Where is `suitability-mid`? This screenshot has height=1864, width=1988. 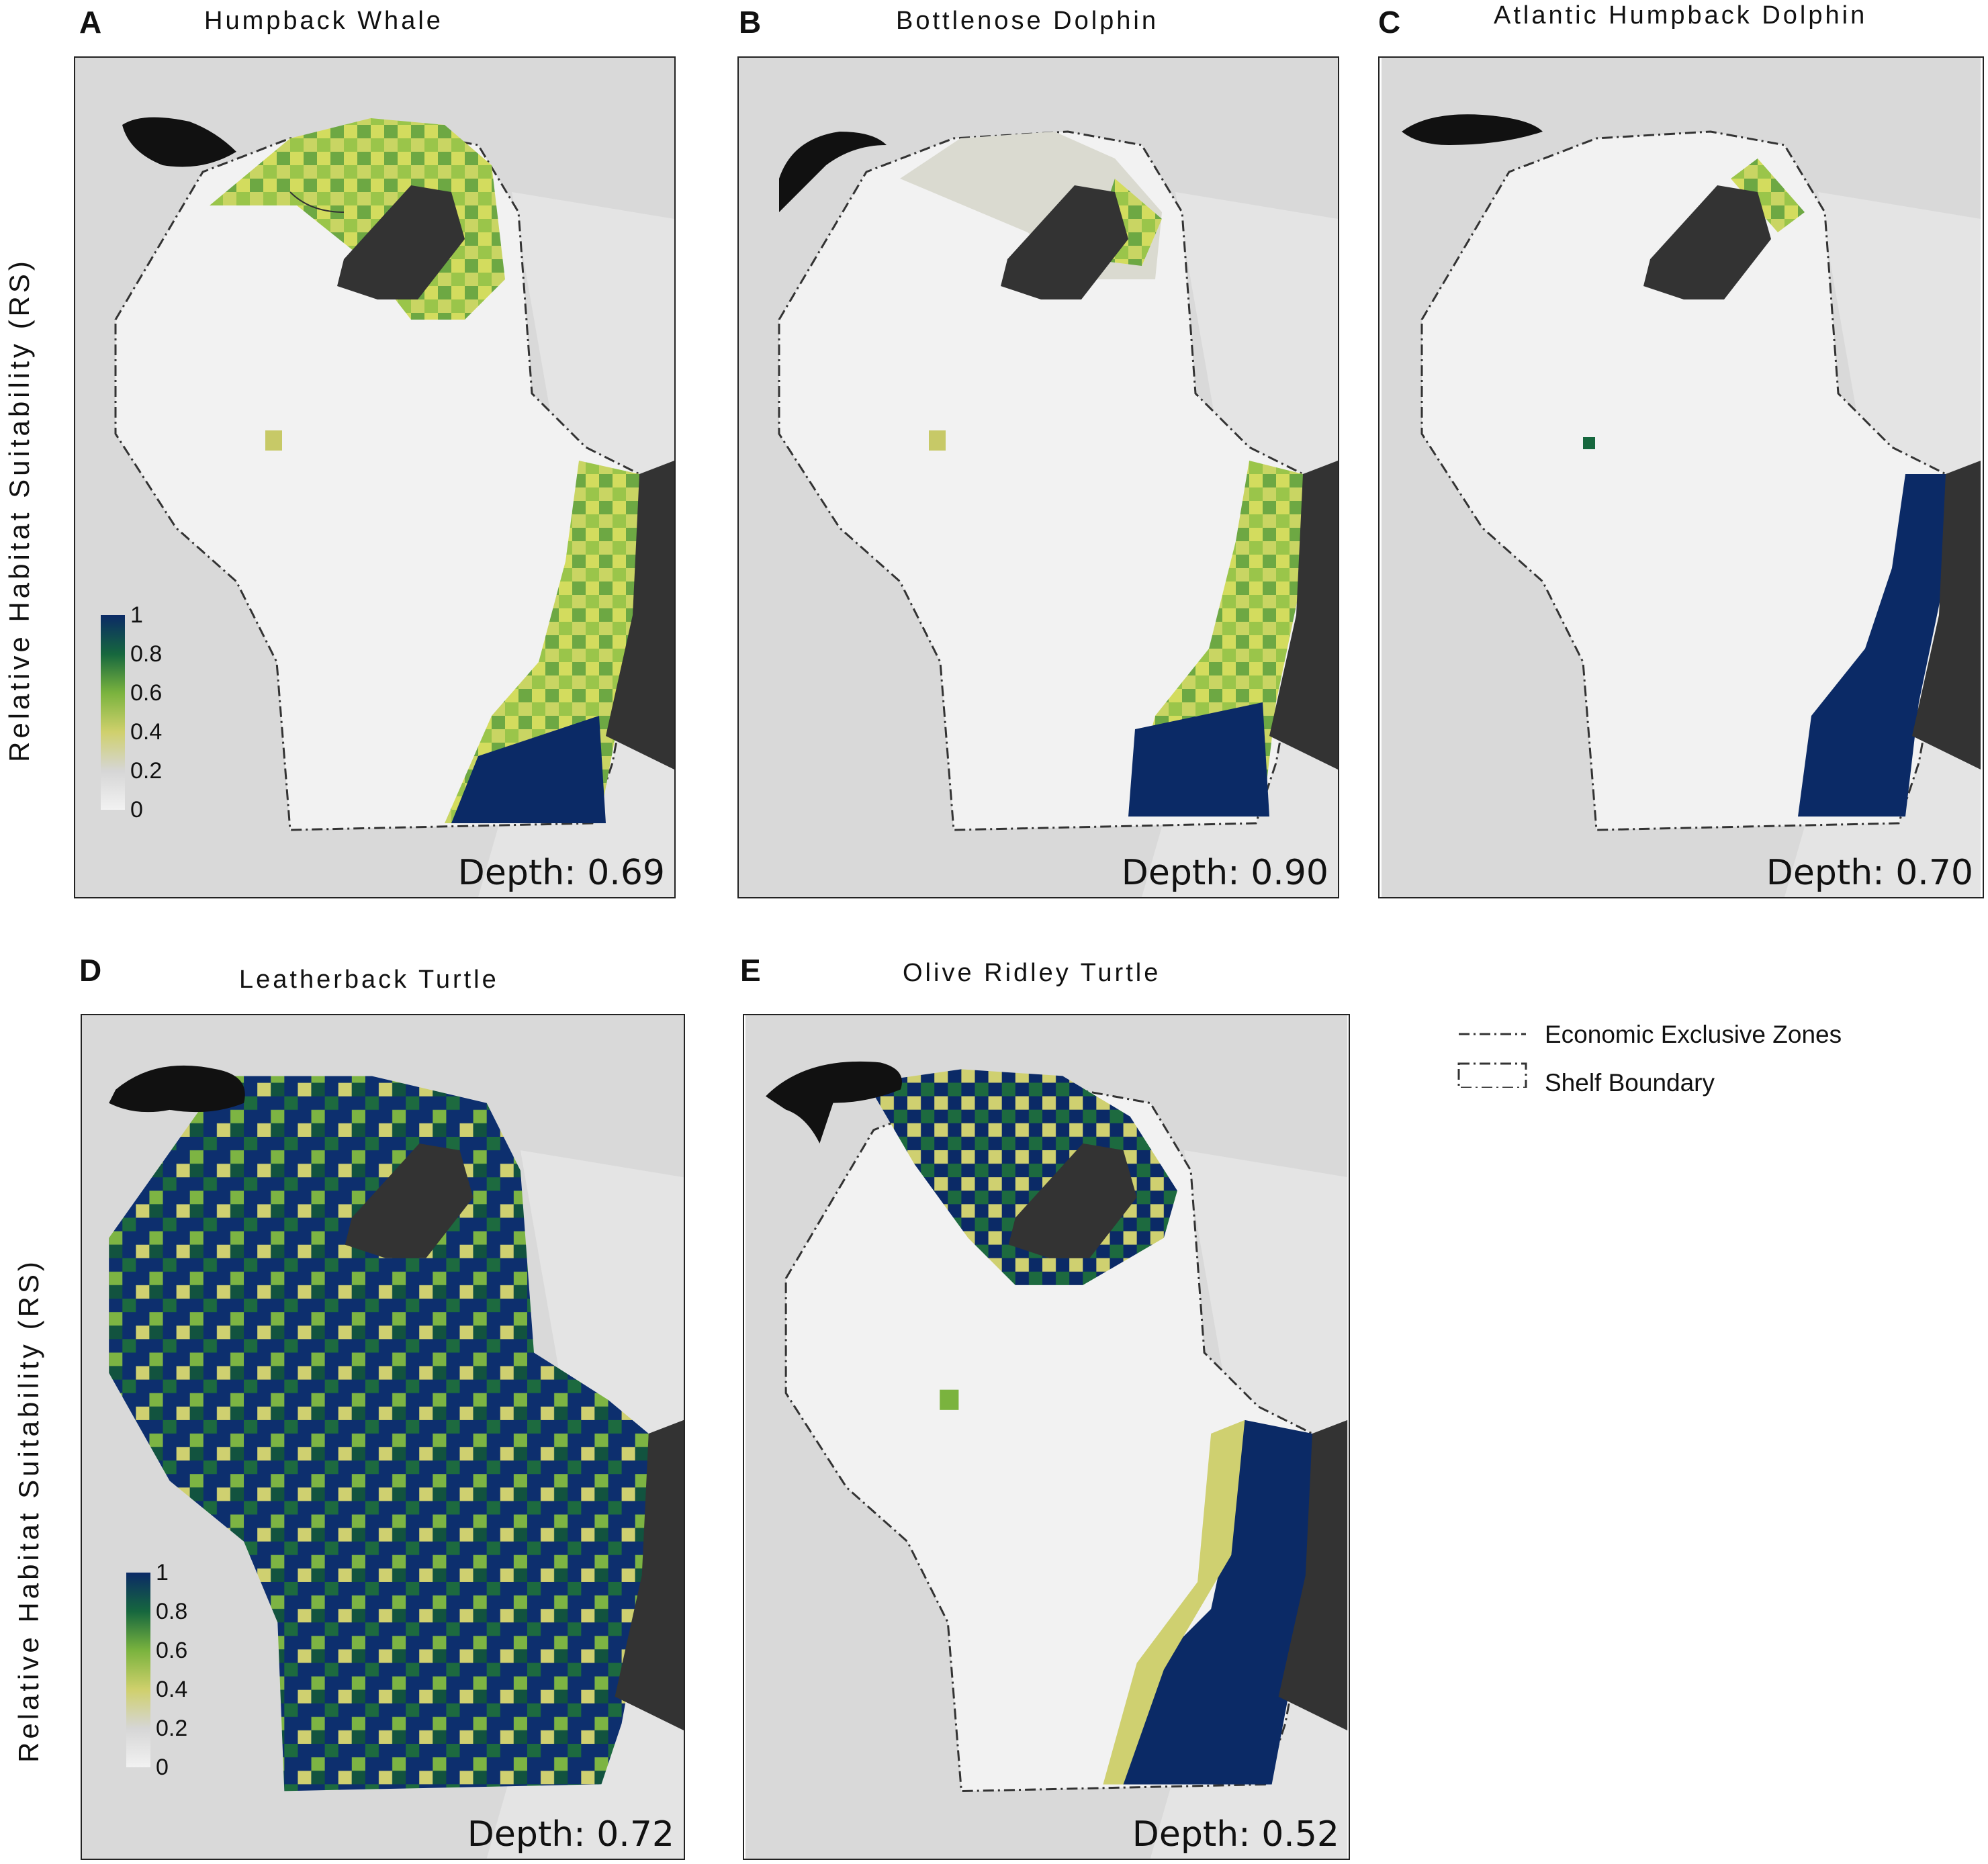
suitability-mid is located at coordinates (1174, 1602).